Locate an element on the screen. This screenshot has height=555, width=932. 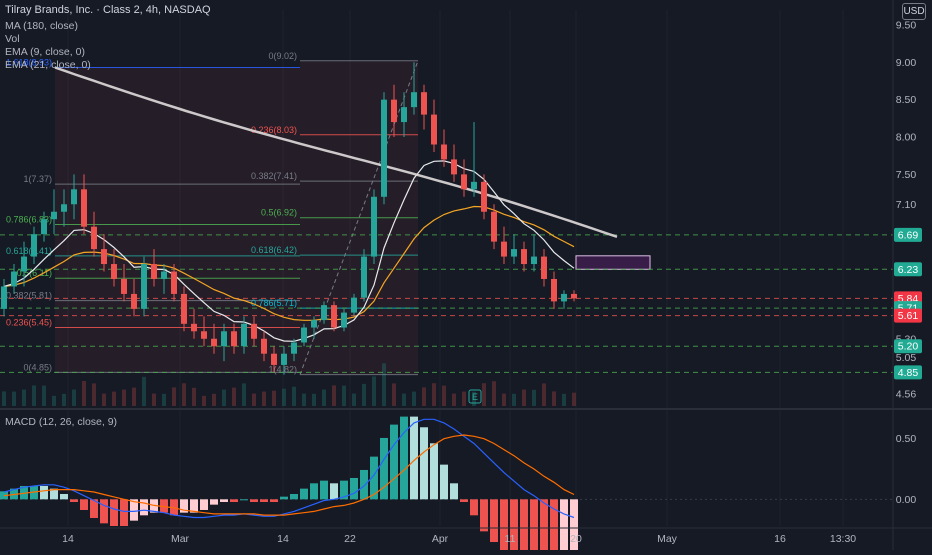
legend-vol: Vol is located at coordinates (12, 39).